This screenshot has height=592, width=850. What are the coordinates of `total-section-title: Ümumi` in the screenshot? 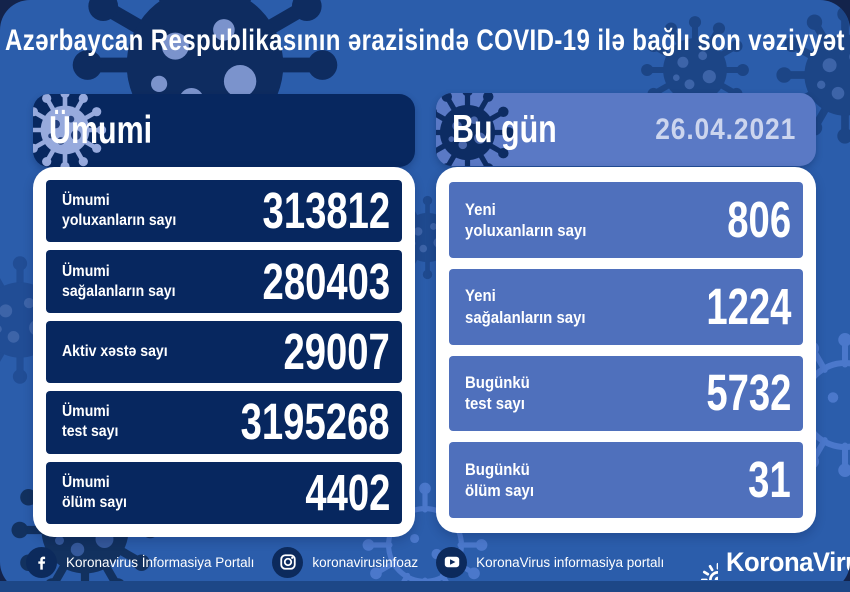 It's located at (101, 130).